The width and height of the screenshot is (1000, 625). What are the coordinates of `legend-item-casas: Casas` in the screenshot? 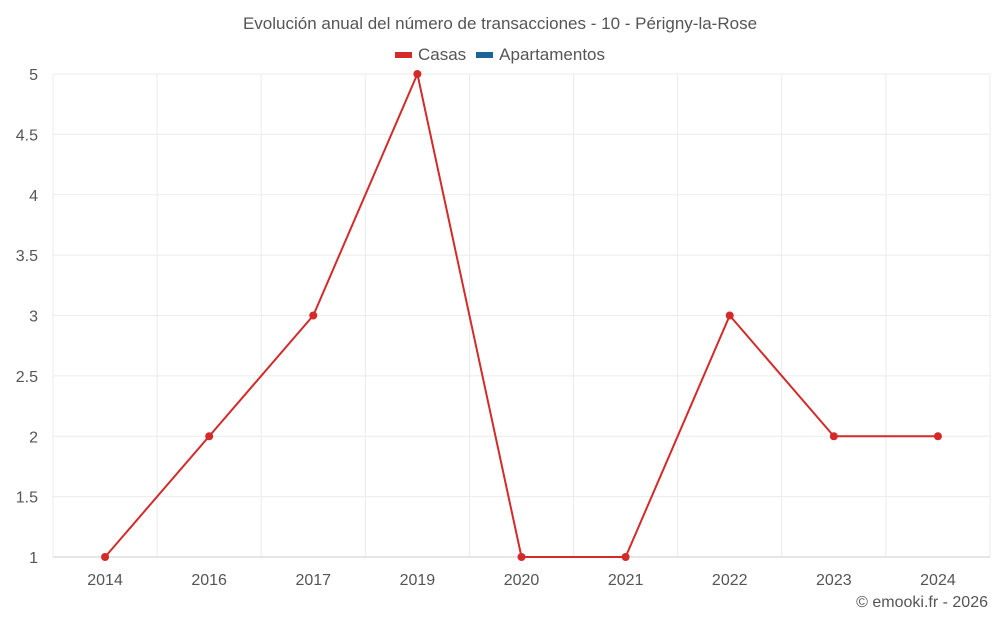 It's located at (430, 55).